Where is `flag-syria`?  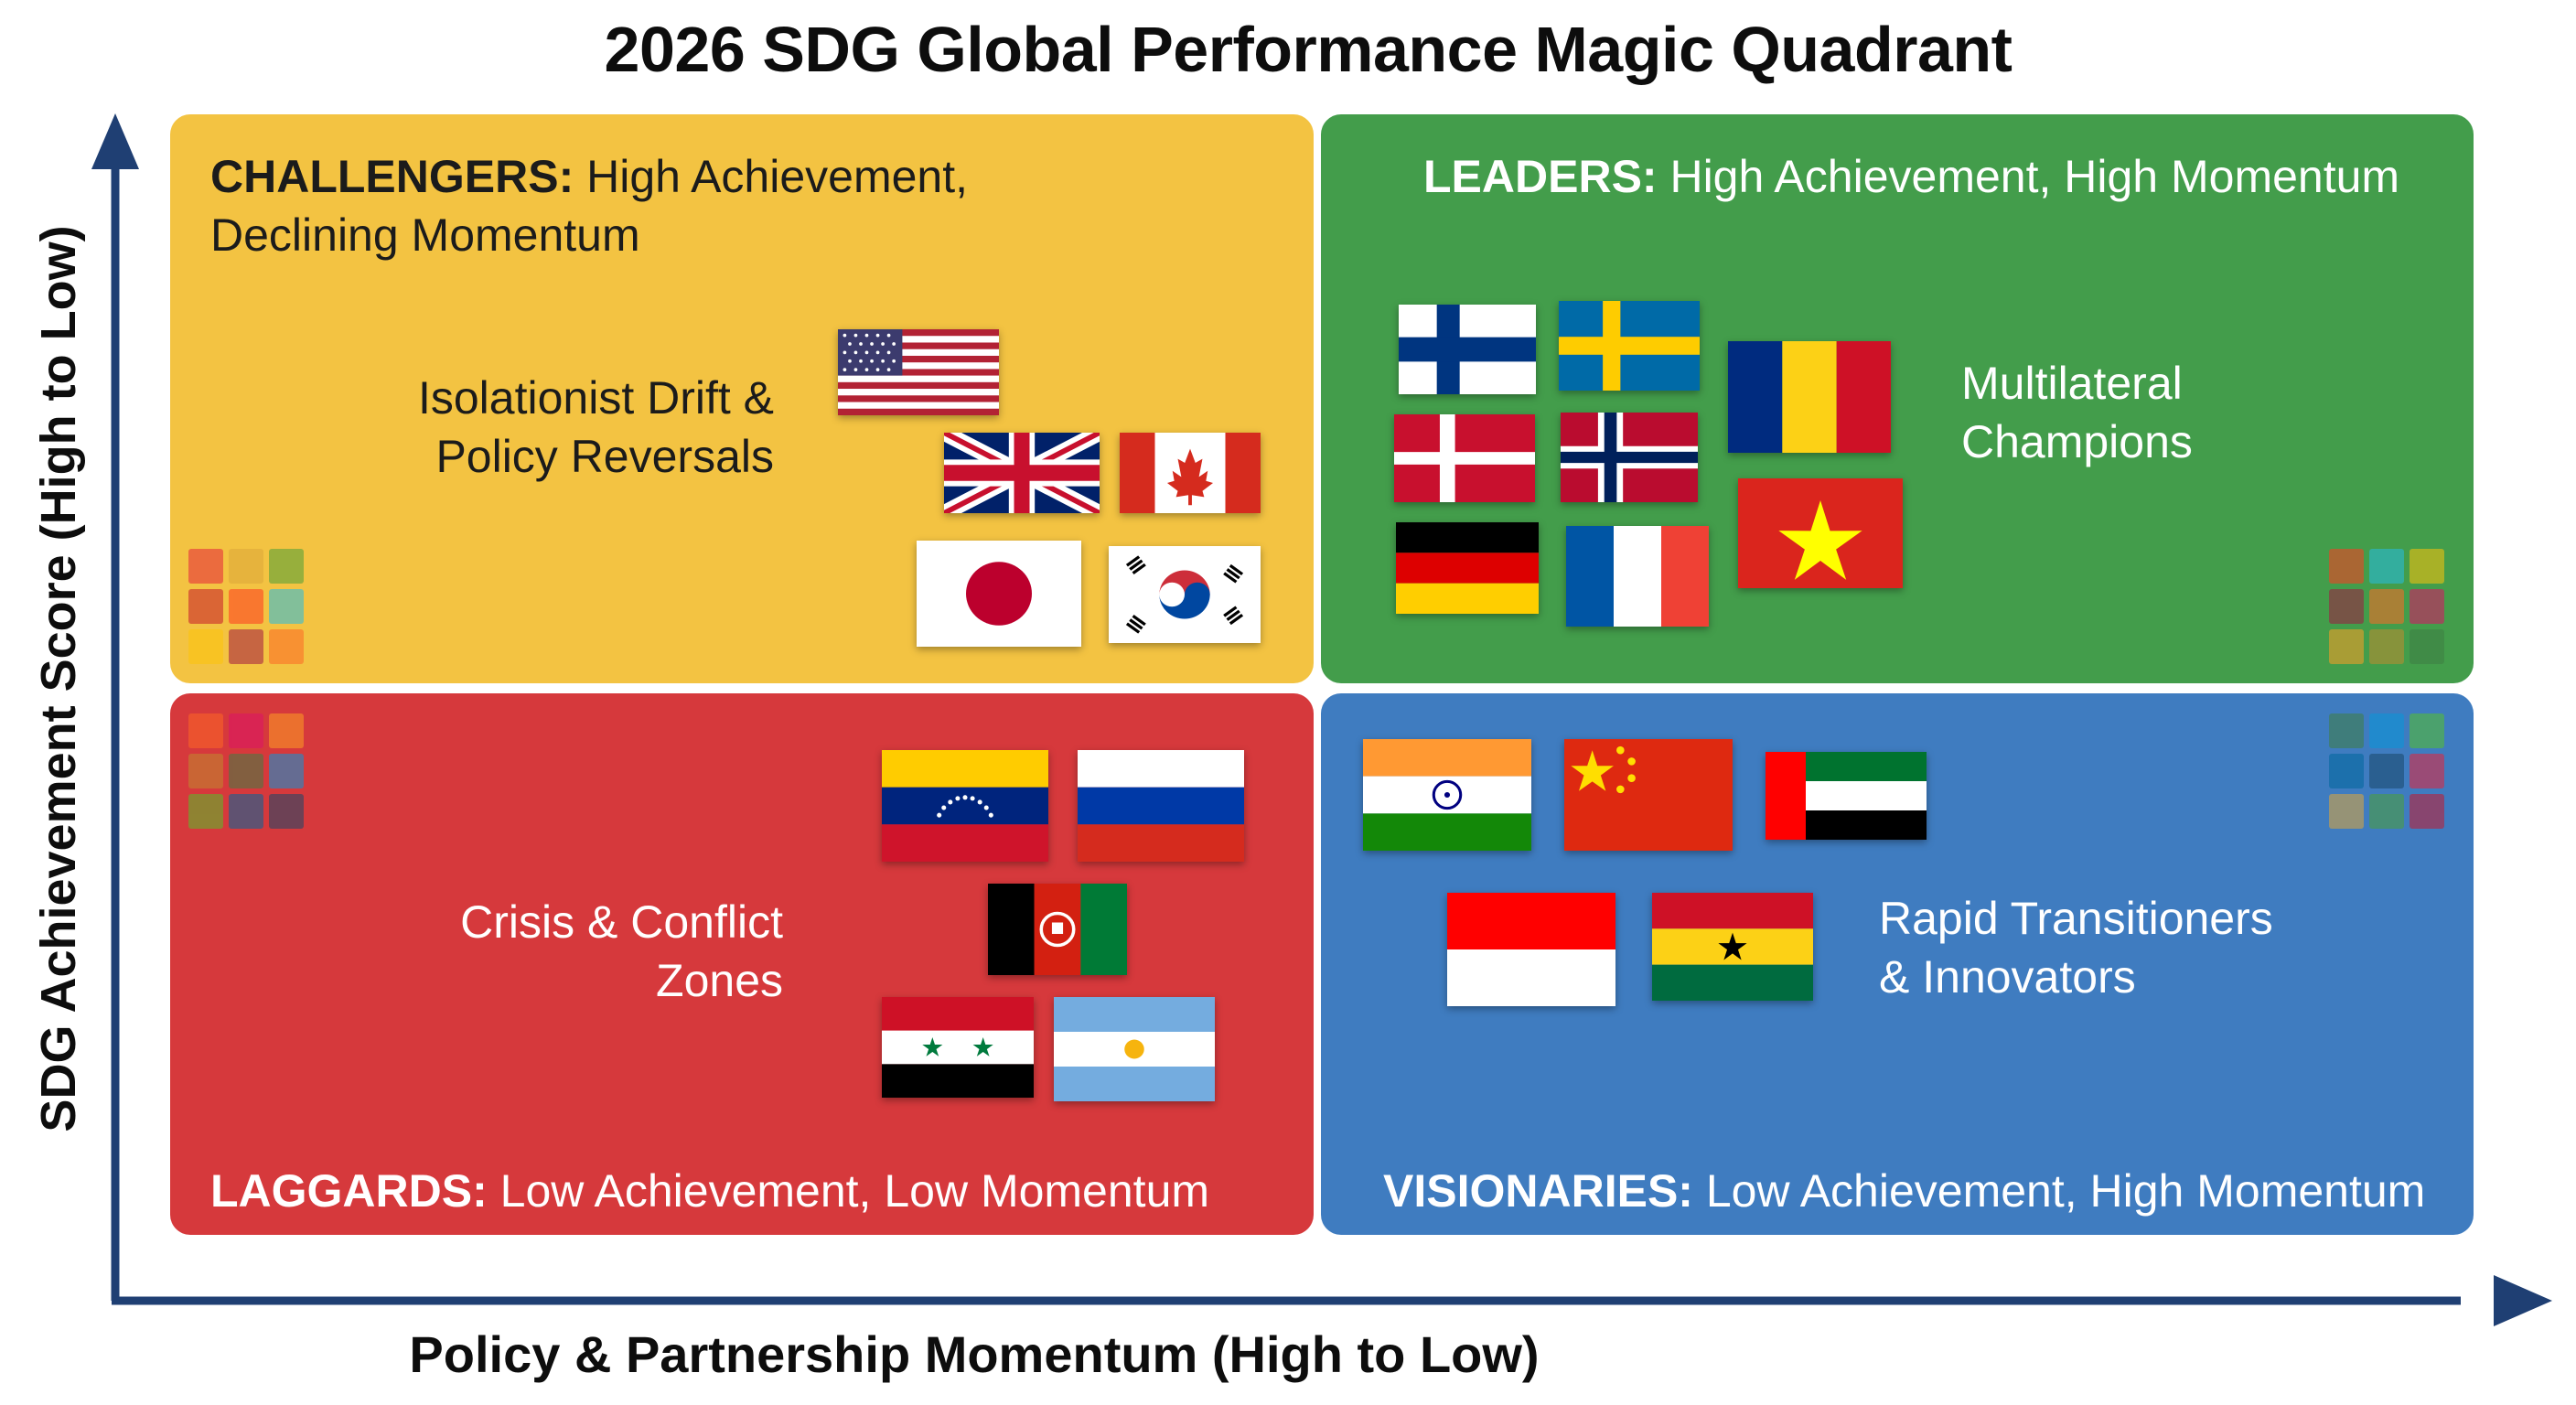 flag-syria is located at coordinates (958, 1047).